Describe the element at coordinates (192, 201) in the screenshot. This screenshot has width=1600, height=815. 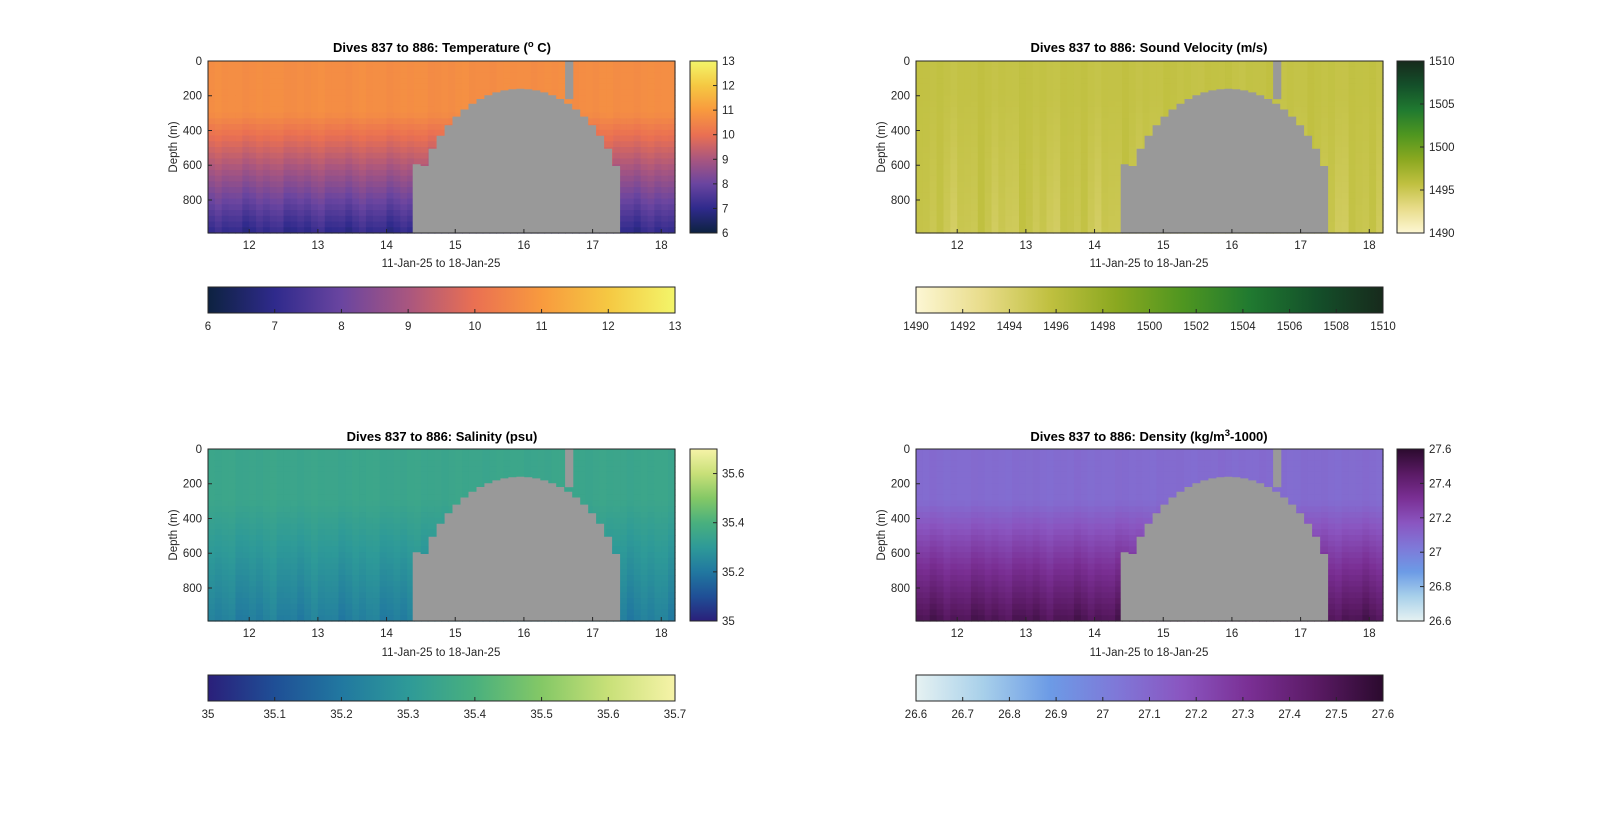
I see `temperature-y-tick-label: 800` at that location.